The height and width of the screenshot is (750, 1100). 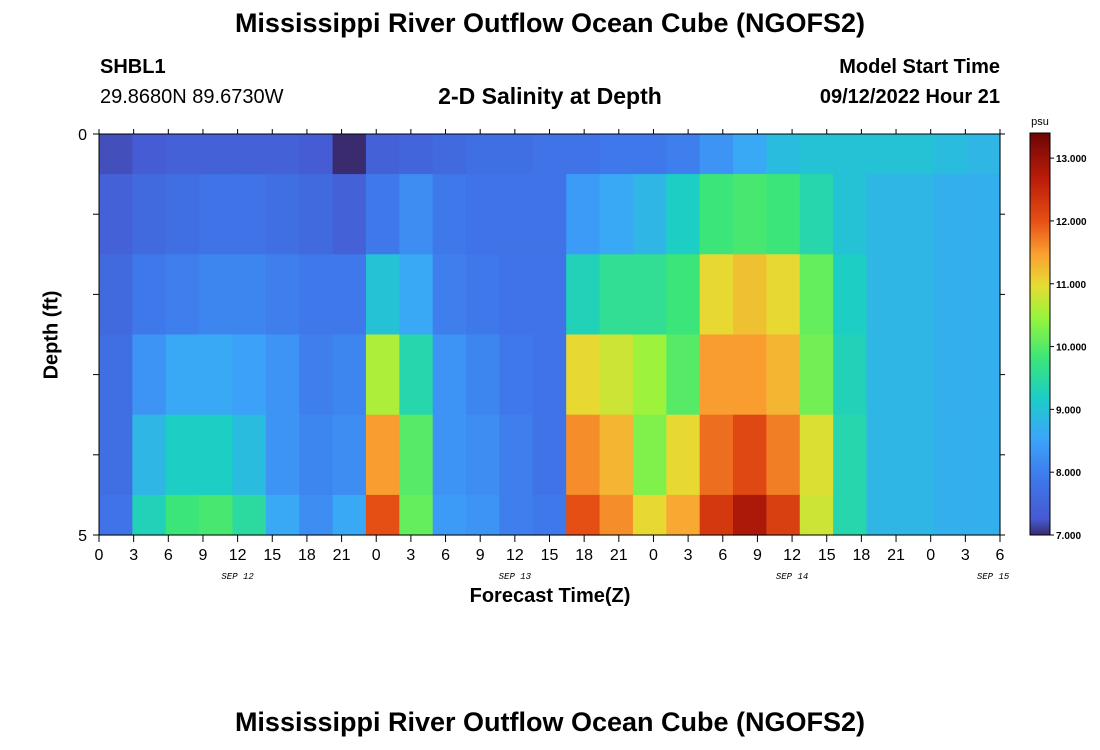 I want to click on colorbar-gradient, so click(x=1040, y=334).